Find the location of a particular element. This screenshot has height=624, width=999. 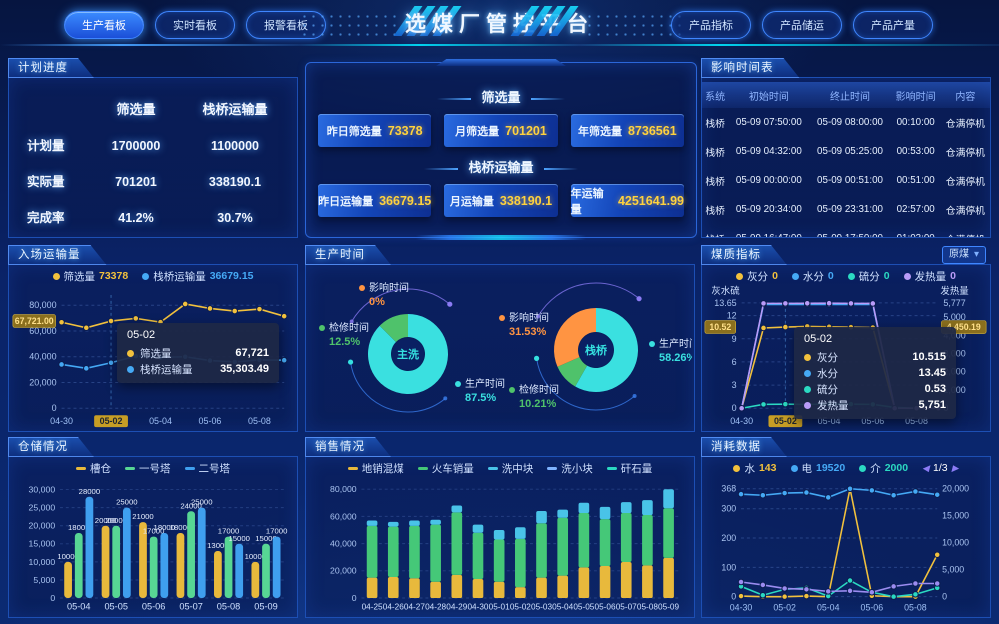

legend-series-value: 19520 is located at coordinates (831, 468).